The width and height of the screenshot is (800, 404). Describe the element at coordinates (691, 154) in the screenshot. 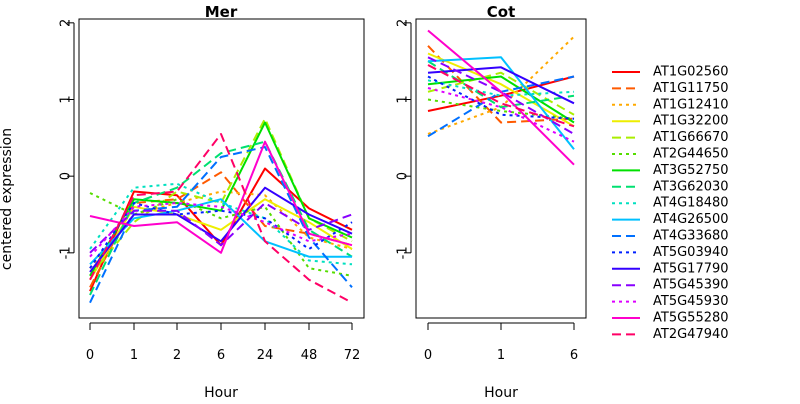

I see `legend-label: AT2G44650` at that location.